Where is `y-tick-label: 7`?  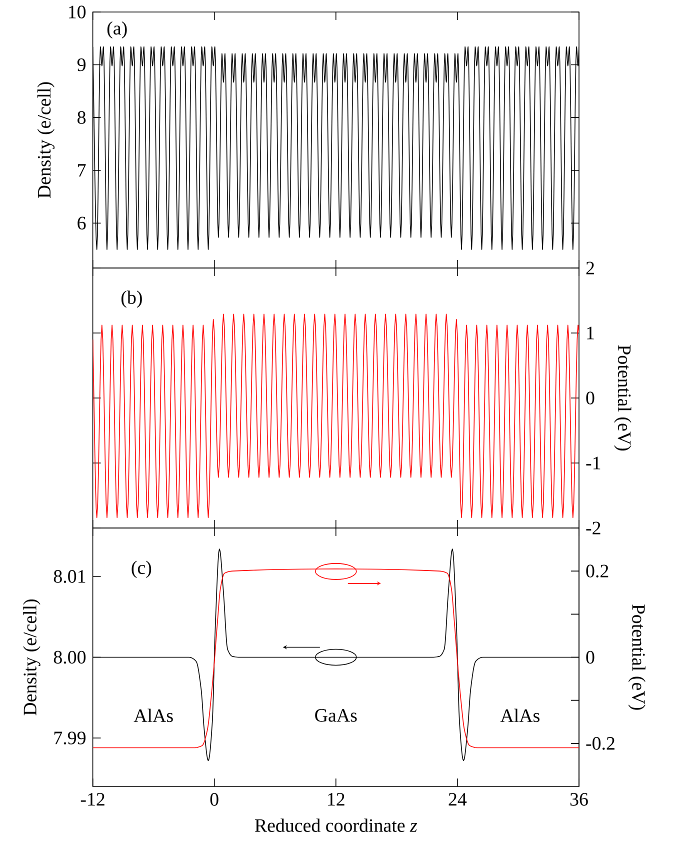
y-tick-label: 7 is located at coordinates (82, 170).